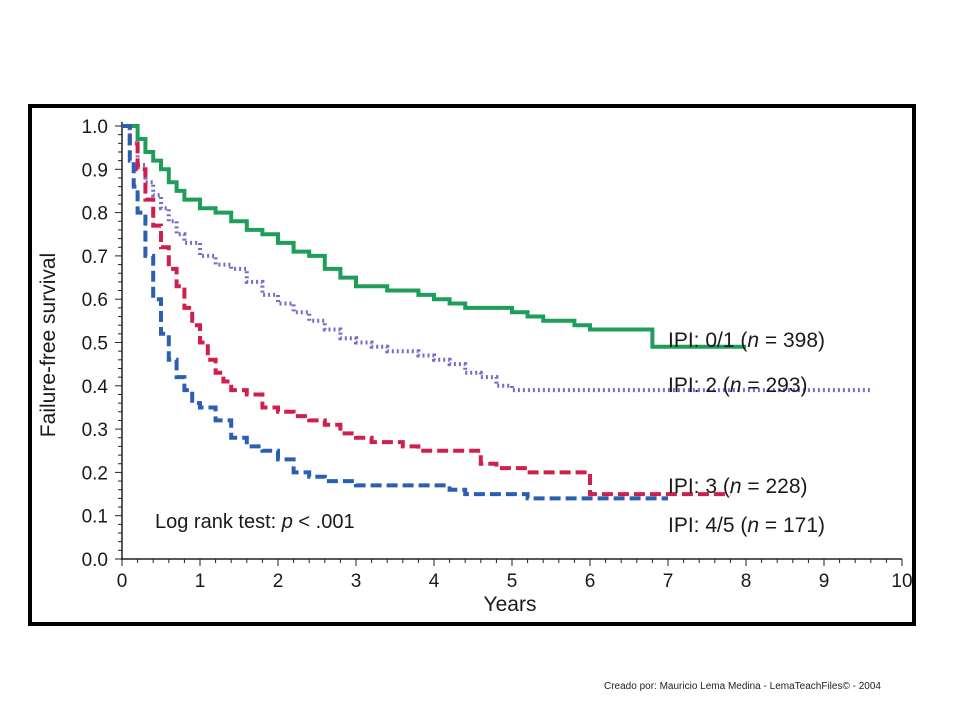 This screenshot has width=960, height=720. What do you see at coordinates (738, 486) in the screenshot?
I see `series-label-3: IPI: 3 (n = 228)` at bounding box center [738, 486].